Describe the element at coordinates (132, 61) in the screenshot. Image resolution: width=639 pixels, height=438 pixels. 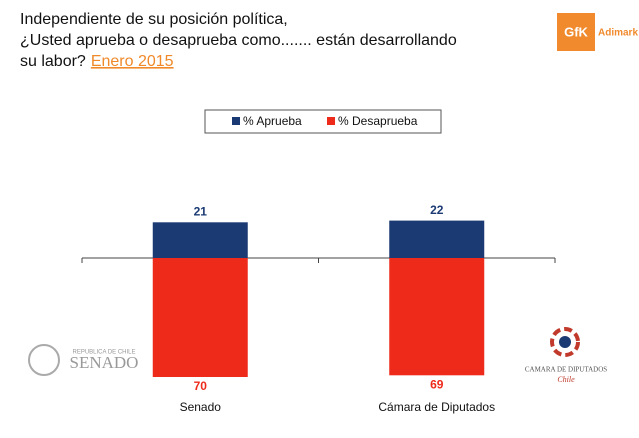
I see `subtitle: Enero 2015` at that location.